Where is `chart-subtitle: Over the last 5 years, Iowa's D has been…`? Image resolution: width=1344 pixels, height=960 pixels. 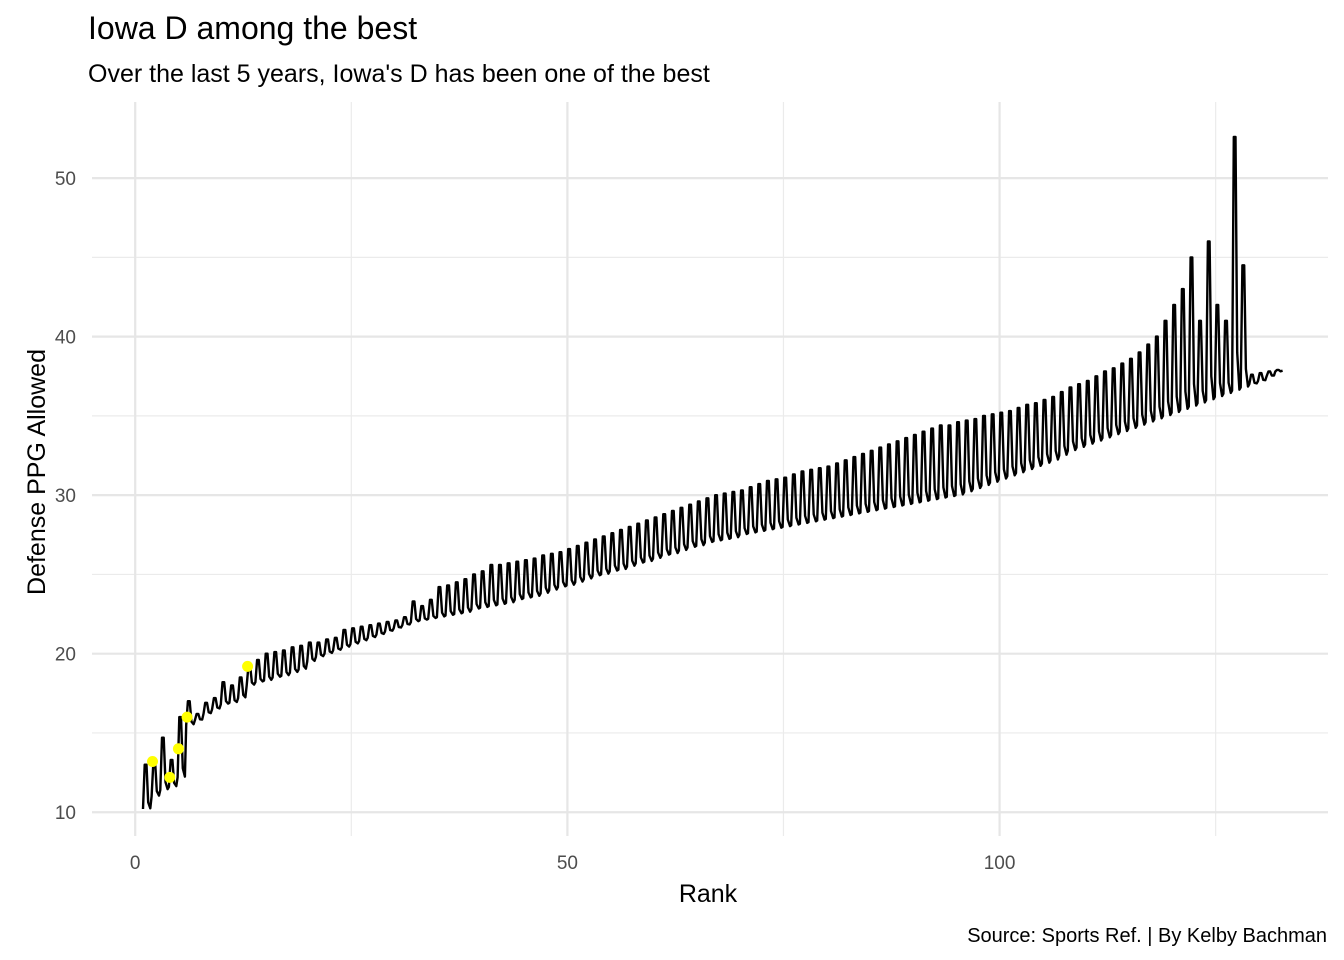
chart-subtitle: Over the last 5 years, Iowa's D has been… is located at coordinates (399, 74).